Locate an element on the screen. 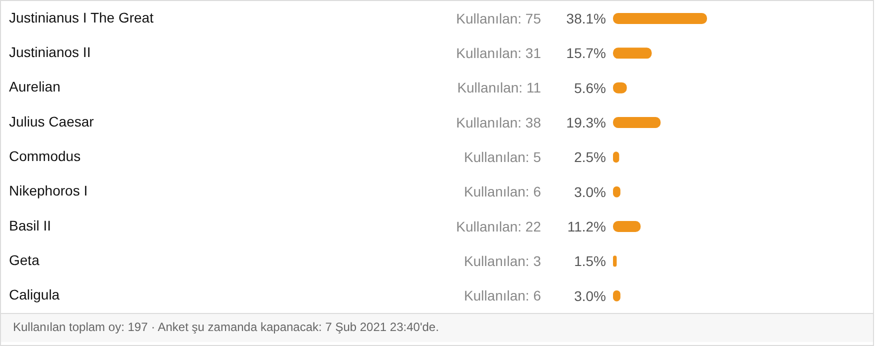 The image size is (876, 346). y-tick-label: Basil II is located at coordinates (30, 225).